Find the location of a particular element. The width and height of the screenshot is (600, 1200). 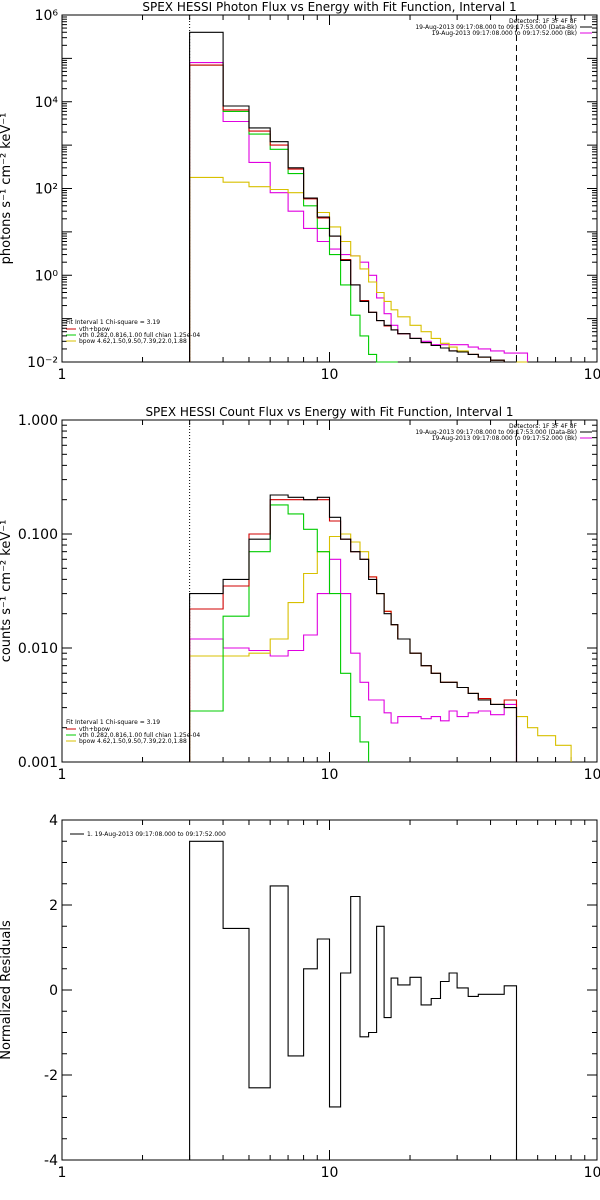

series-bpow is located at coordinates (358, 269).